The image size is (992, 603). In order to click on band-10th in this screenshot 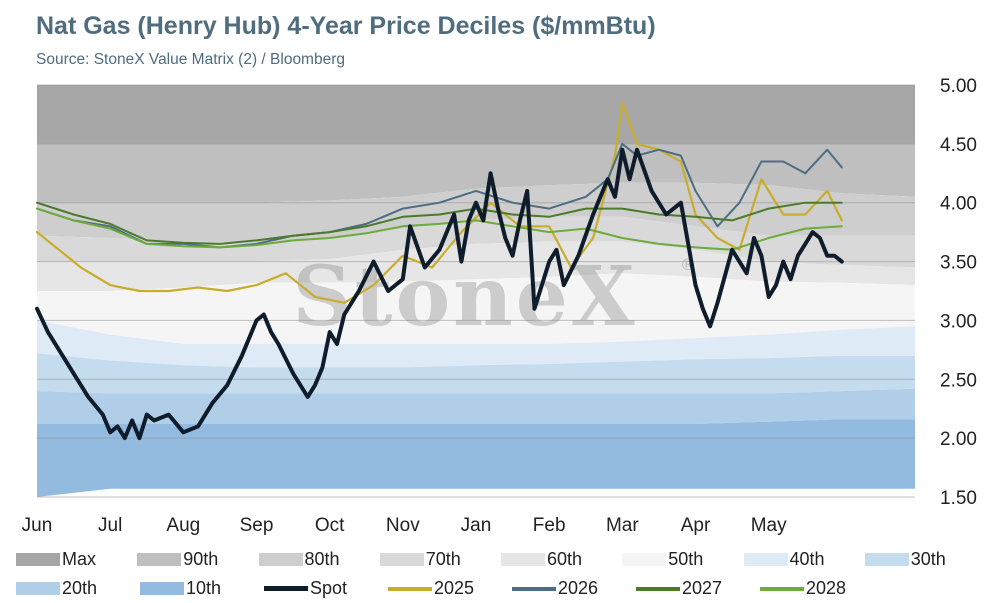, I will do `click(476, 458)`.